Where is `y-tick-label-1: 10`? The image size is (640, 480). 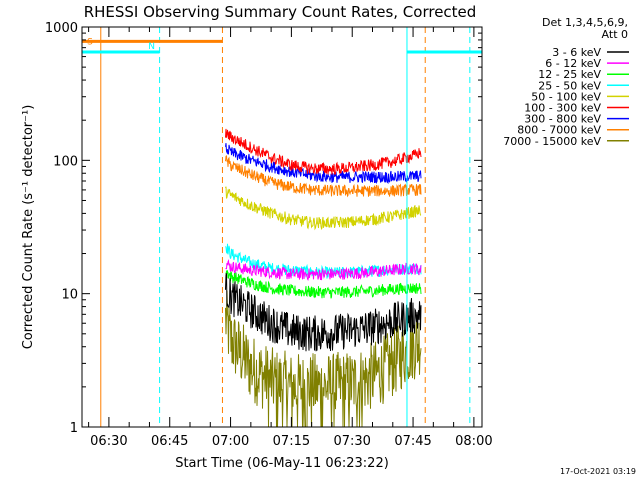 y-tick-label-1: 10 is located at coordinates (69, 295).